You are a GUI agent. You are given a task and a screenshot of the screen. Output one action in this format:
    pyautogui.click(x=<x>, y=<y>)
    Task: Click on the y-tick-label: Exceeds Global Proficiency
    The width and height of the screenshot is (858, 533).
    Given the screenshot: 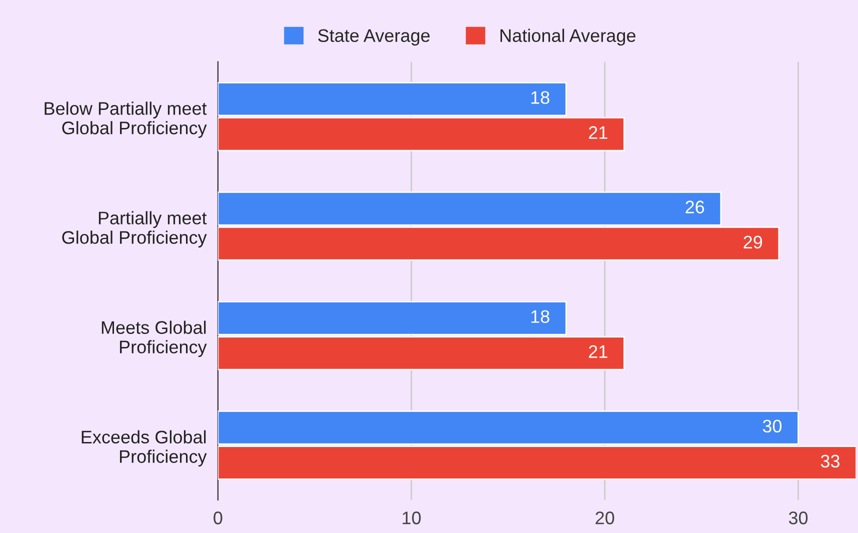 What is the action you would take?
    pyautogui.click(x=144, y=448)
    